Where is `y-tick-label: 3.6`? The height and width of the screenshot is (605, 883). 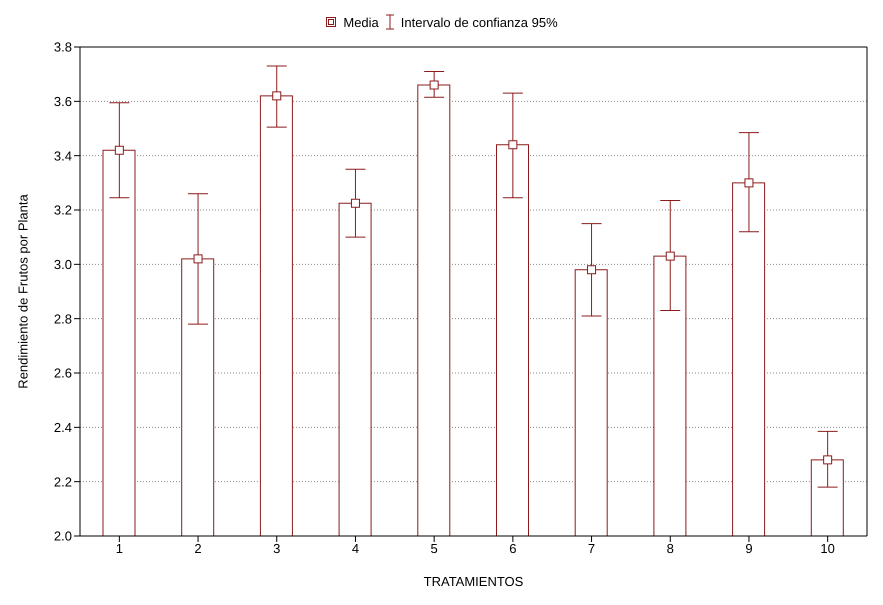 y-tick-label: 3.6 is located at coordinates (63, 101).